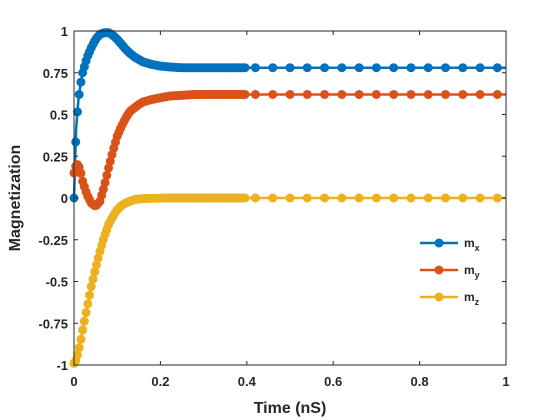  I want to click on y-tick-label: 1, so click(64, 31).